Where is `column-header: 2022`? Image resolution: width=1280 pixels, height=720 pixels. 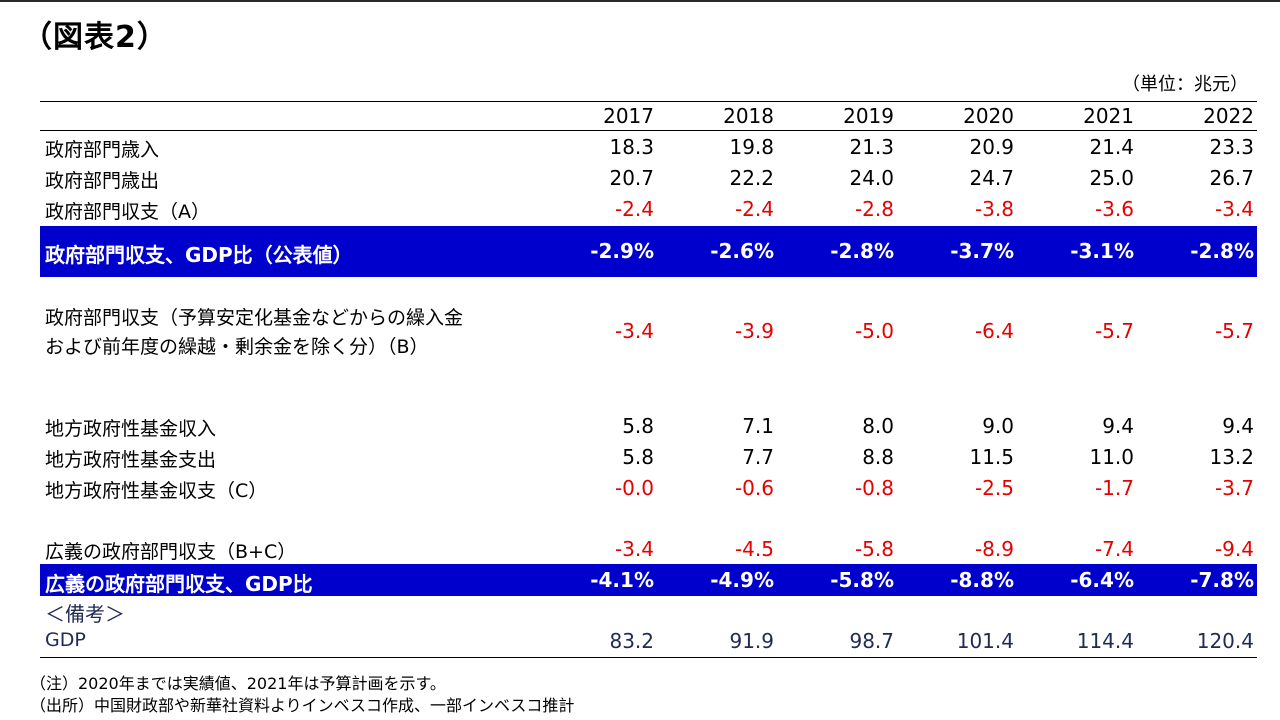
column-header: 2022 is located at coordinates (1228, 116).